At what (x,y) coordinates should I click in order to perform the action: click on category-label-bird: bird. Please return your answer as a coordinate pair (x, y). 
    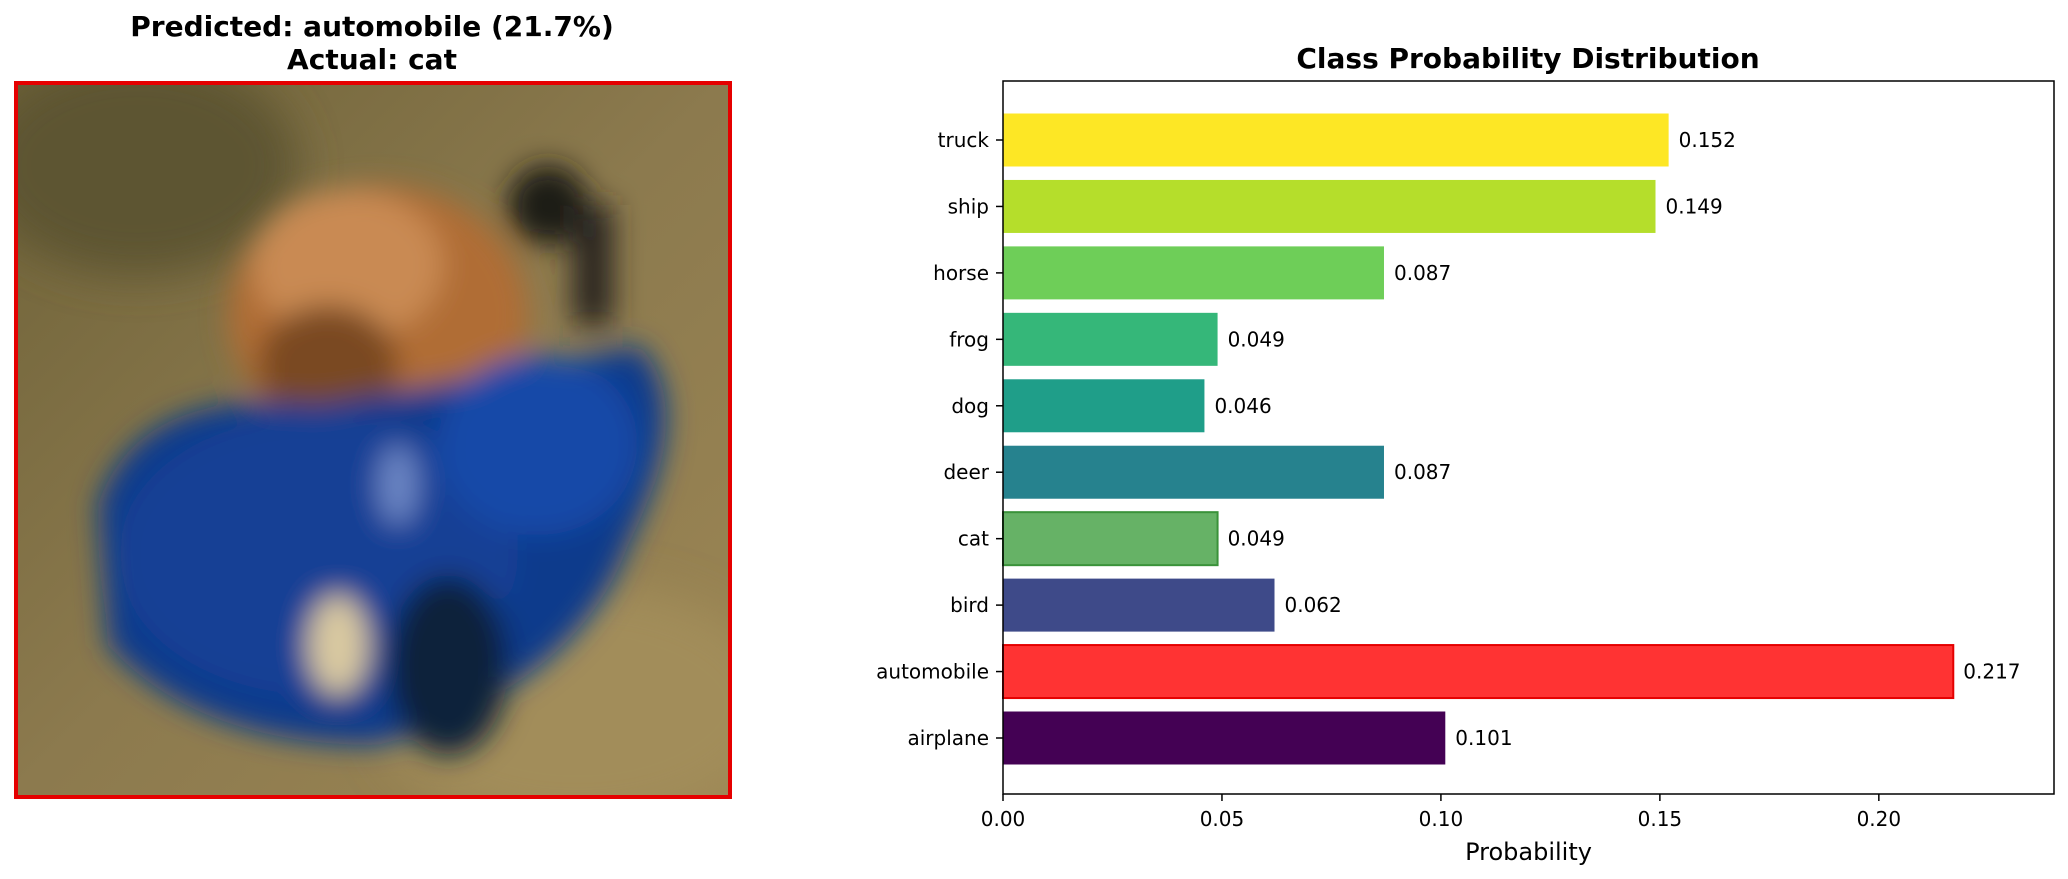
    Looking at the image, I should click on (969, 605).